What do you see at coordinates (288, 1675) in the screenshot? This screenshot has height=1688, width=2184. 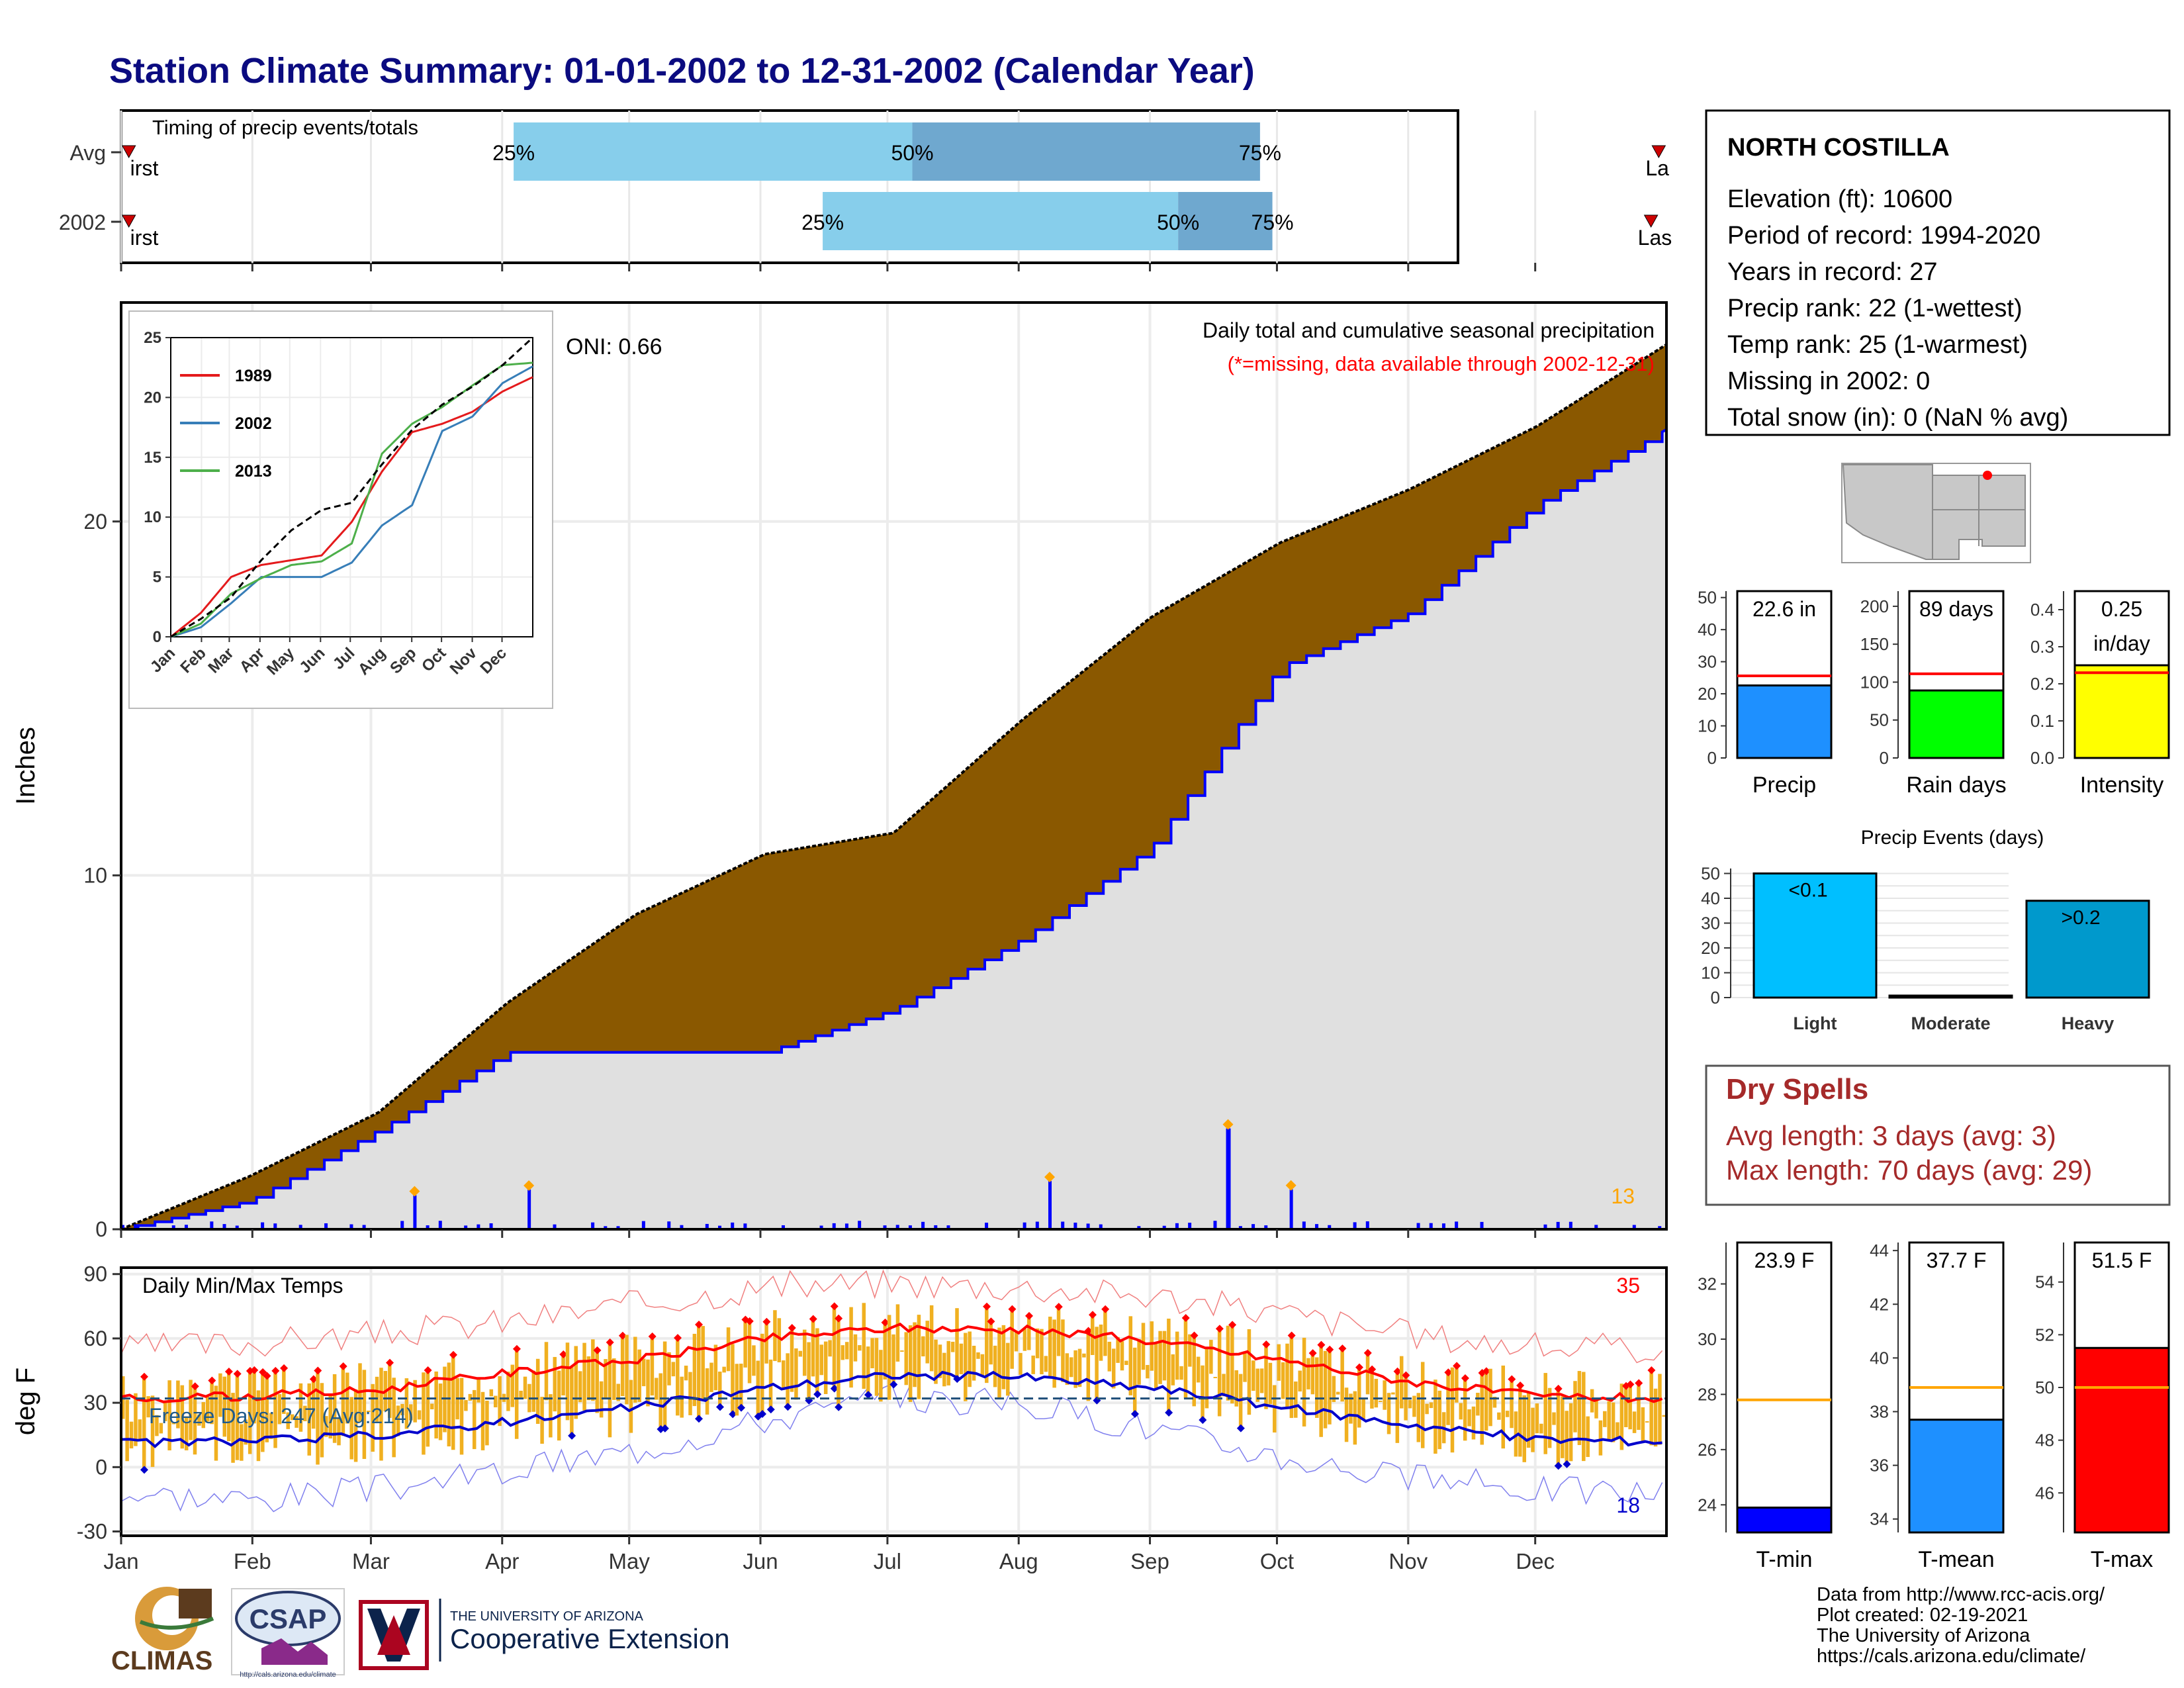 I see `csap-logo-url: http://cals.arizona.edu/climate` at bounding box center [288, 1675].